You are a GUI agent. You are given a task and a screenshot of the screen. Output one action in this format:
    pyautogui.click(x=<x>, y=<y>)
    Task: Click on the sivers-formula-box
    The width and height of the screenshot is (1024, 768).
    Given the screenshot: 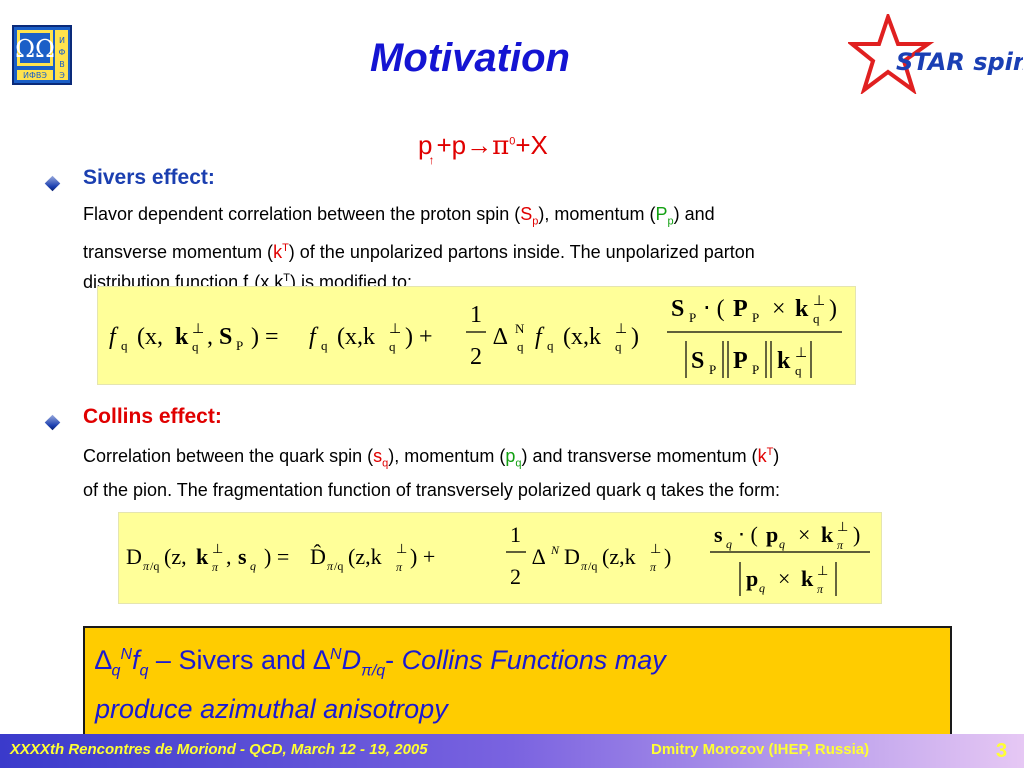 What is the action you would take?
    pyautogui.click(x=476, y=335)
    